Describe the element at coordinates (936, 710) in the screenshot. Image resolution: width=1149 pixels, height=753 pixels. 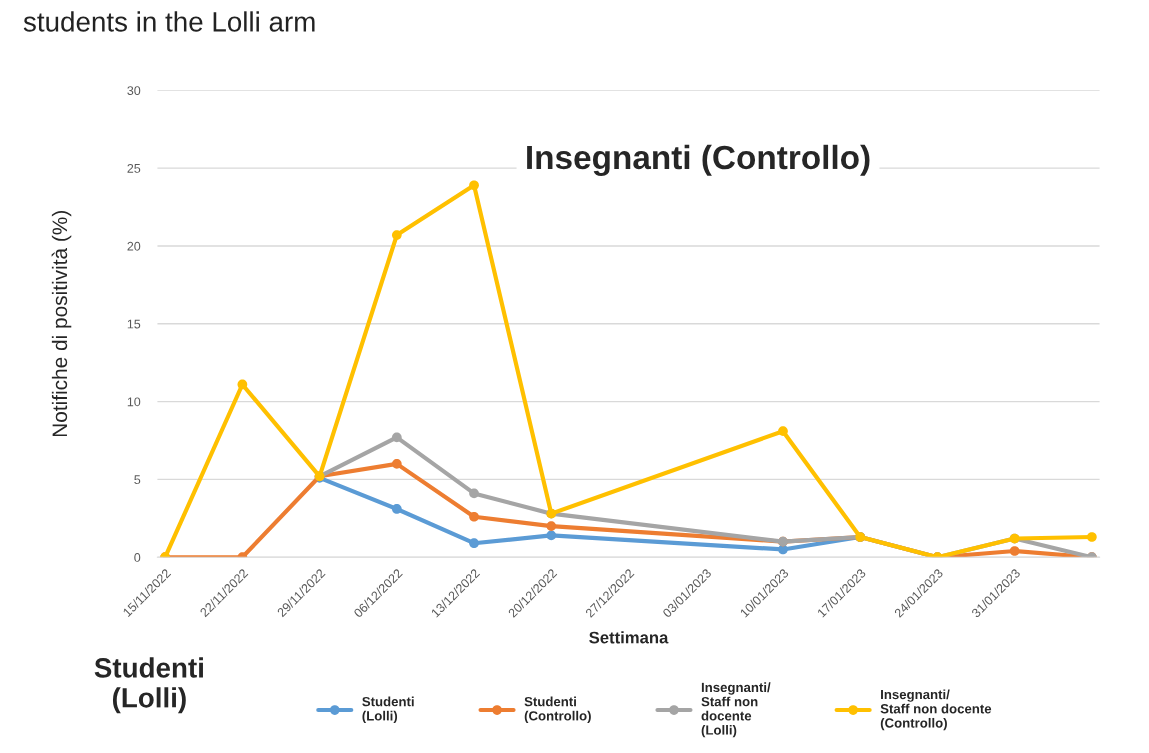
I see `legend-label: Insegnanti/ Staff non docente (Controllo)` at that location.